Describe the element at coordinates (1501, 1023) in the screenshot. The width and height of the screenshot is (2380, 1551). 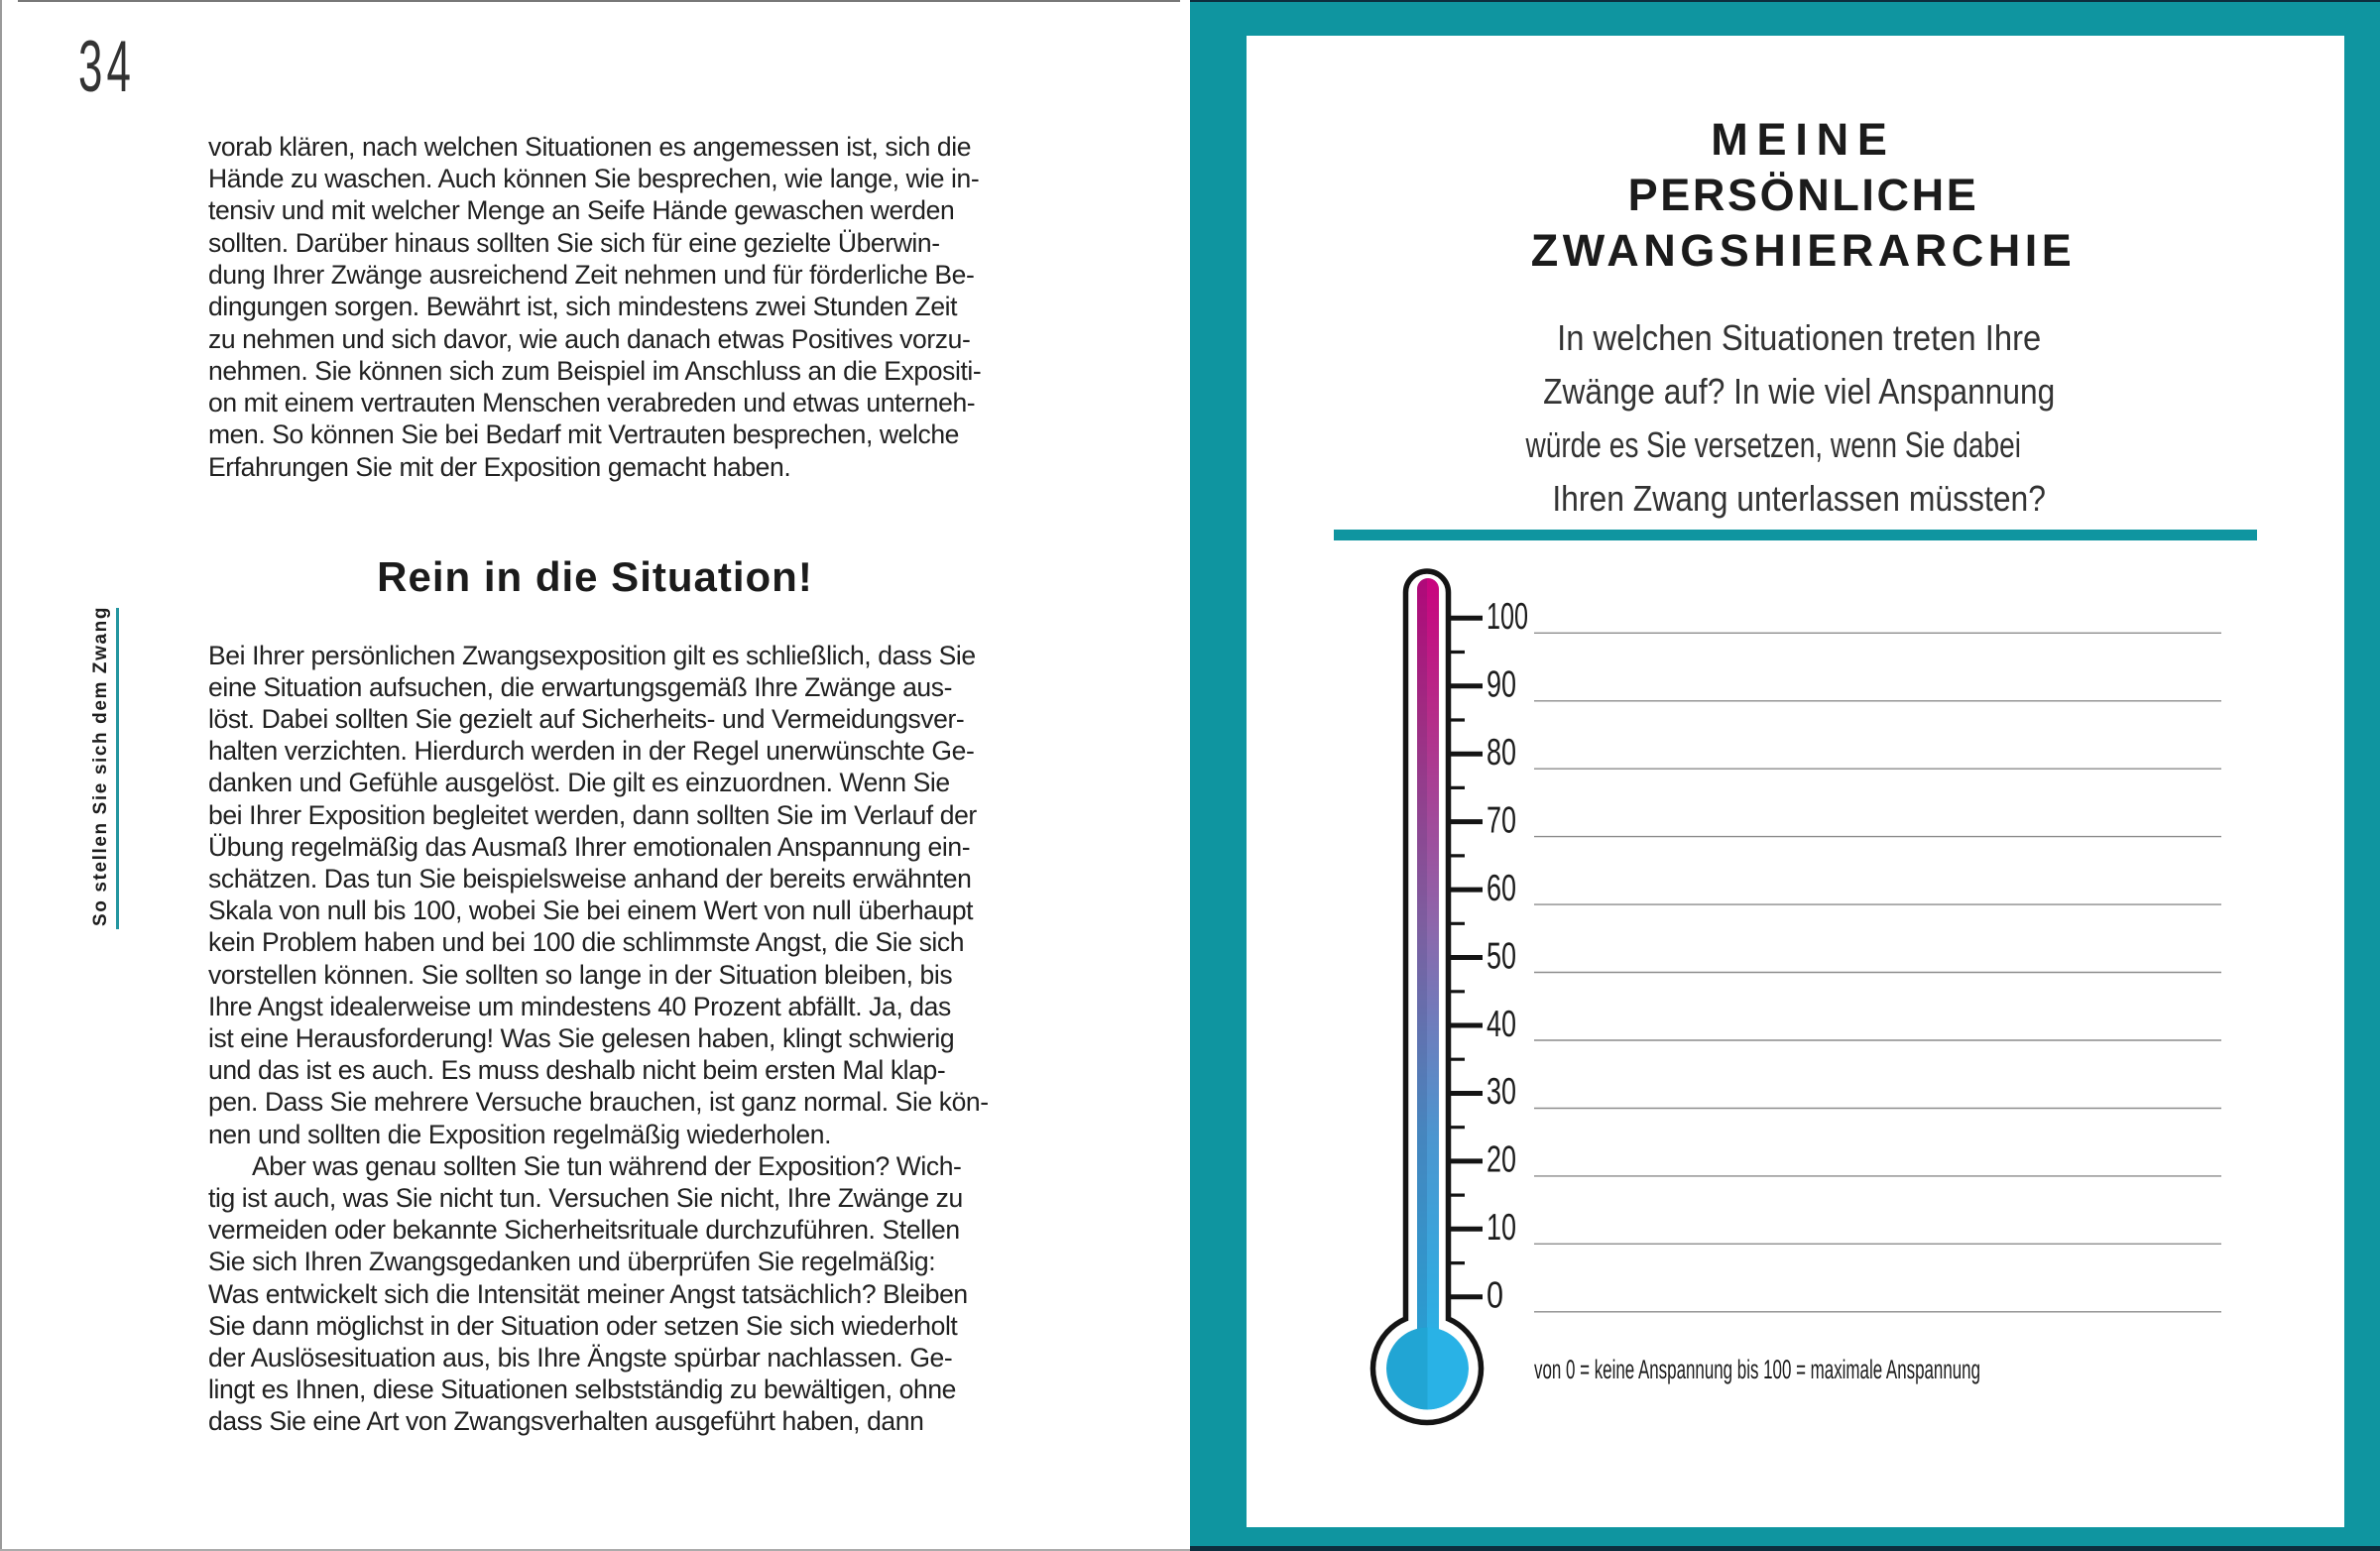
I see `svg-text: 40` at that location.